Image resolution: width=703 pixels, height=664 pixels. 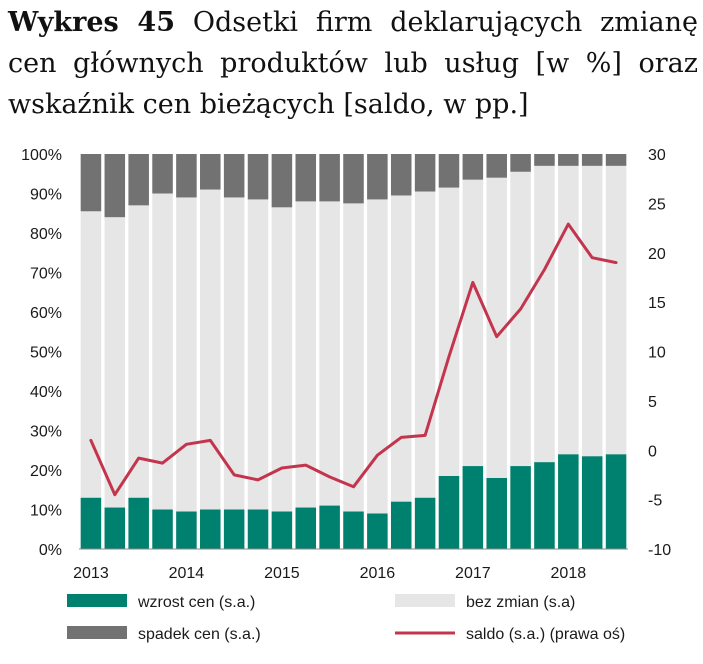 What do you see at coordinates (41, 155) in the screenshot?
I see `y-left-tick-label: 100%` at bounding box center [41, 155].